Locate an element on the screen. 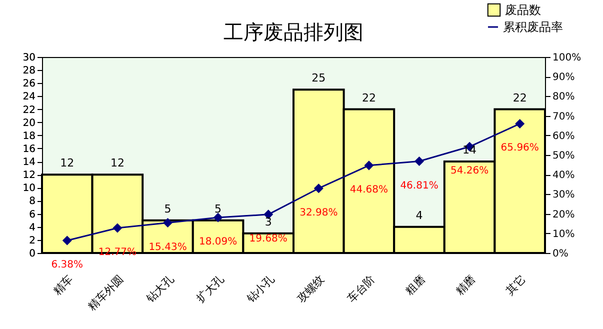 The width and height of the screenshot is (603, 329). y-tick-label: 4 is located at coordinates (32, 228).